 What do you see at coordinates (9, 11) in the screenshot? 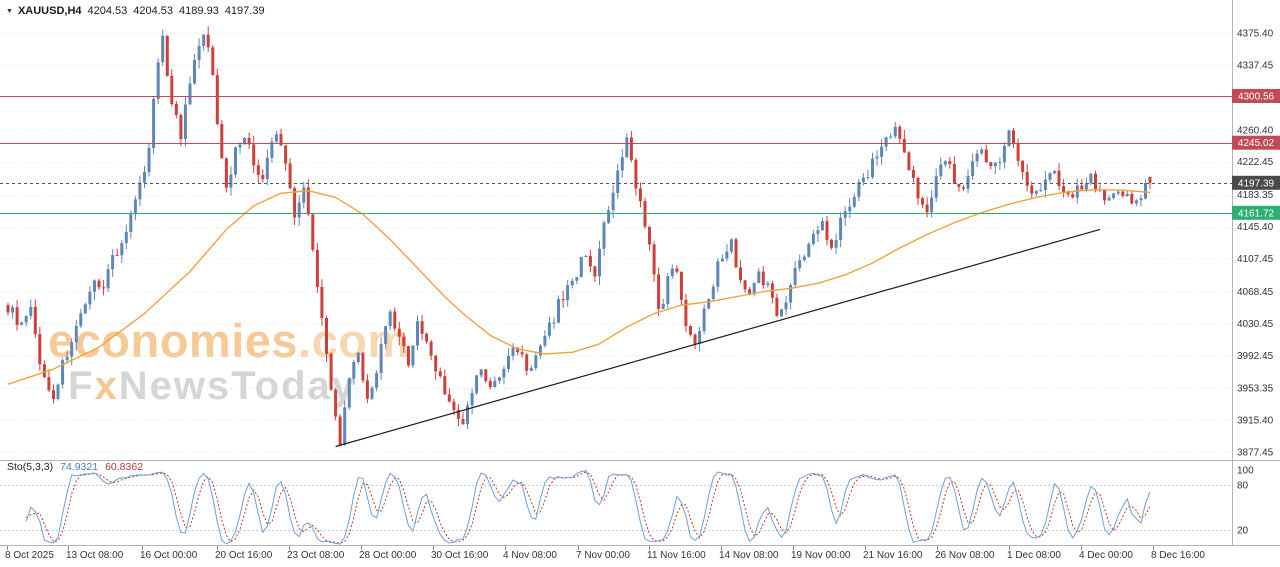
I see `symbol-dropdown-icon: ▼` at bounding box center [9, 11].